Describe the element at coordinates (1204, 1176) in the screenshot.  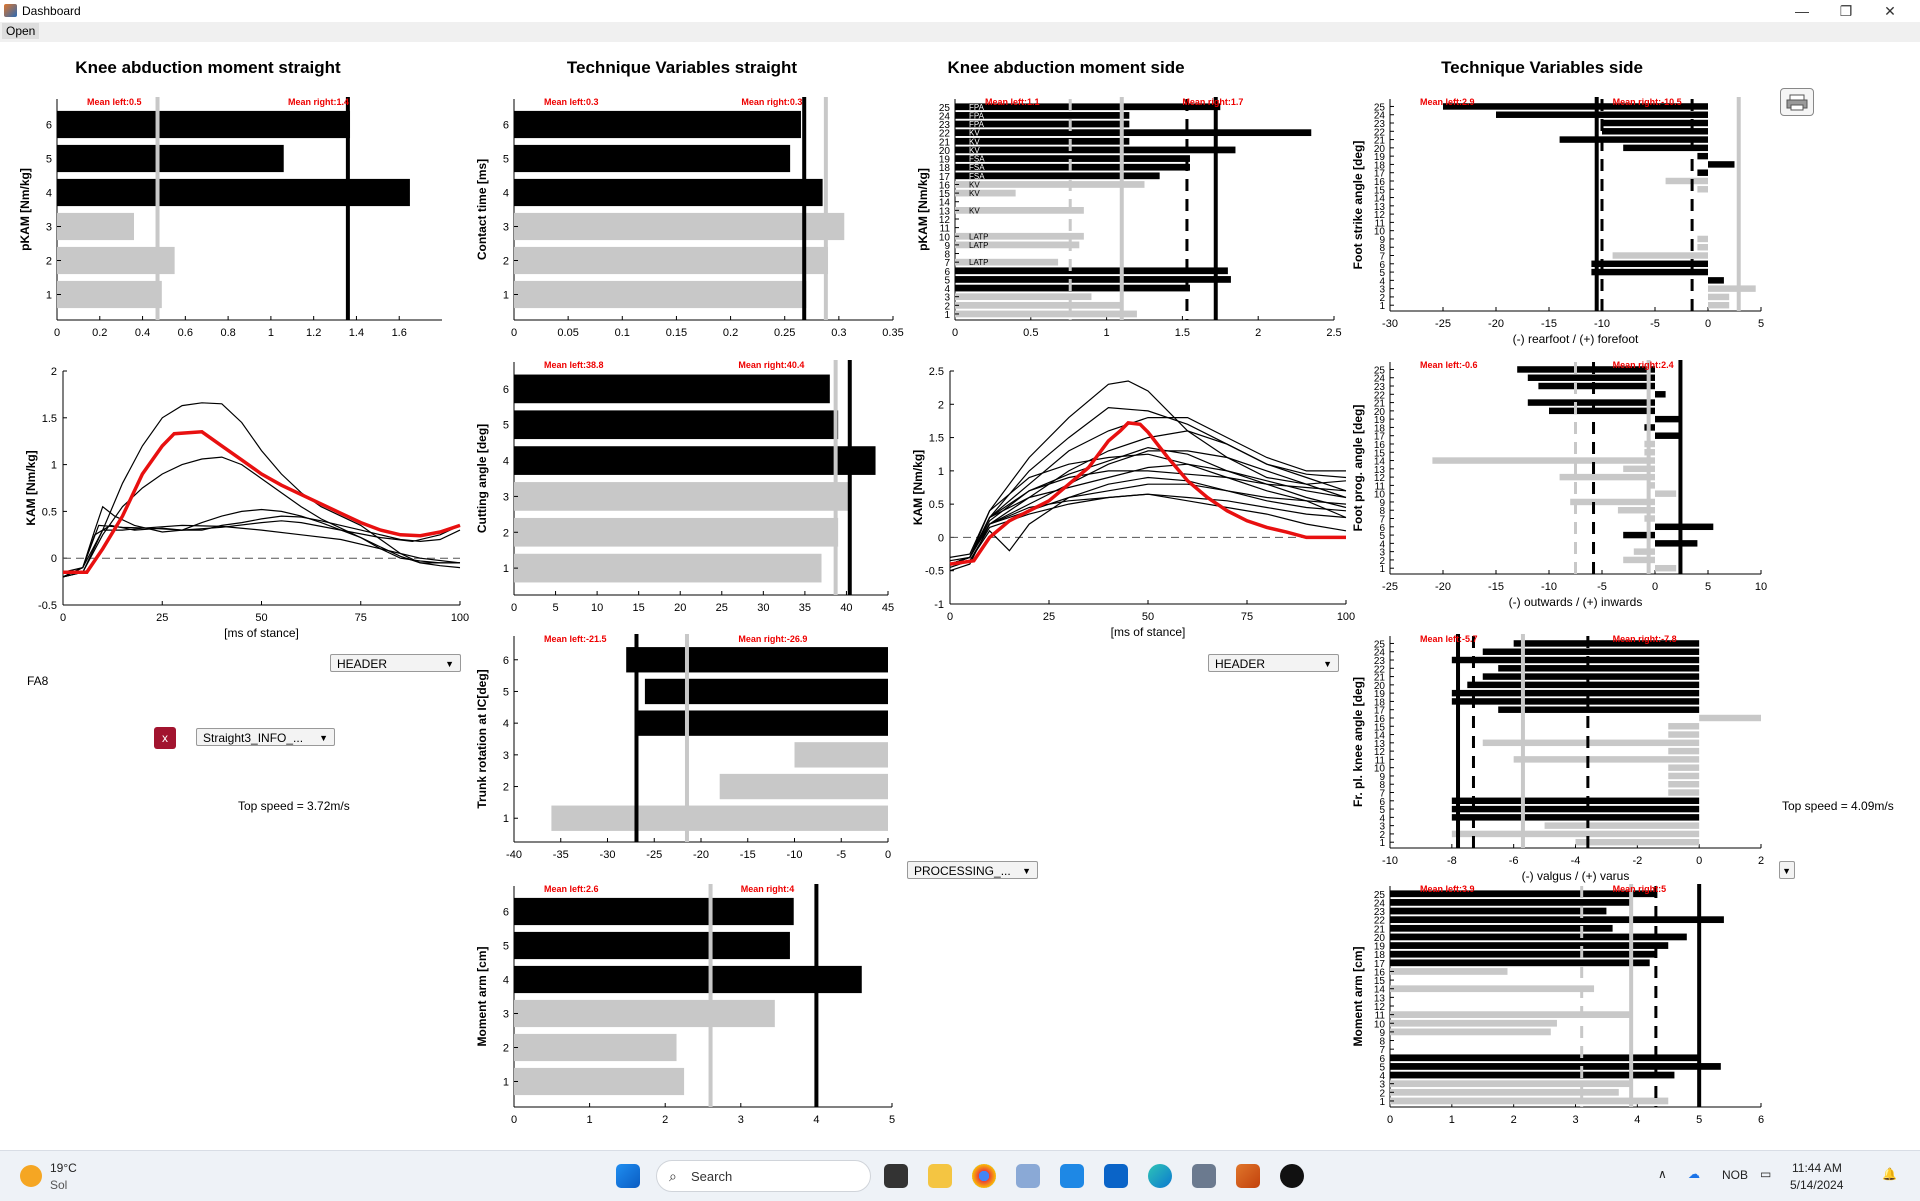
I see `calculator-icon` at that location.